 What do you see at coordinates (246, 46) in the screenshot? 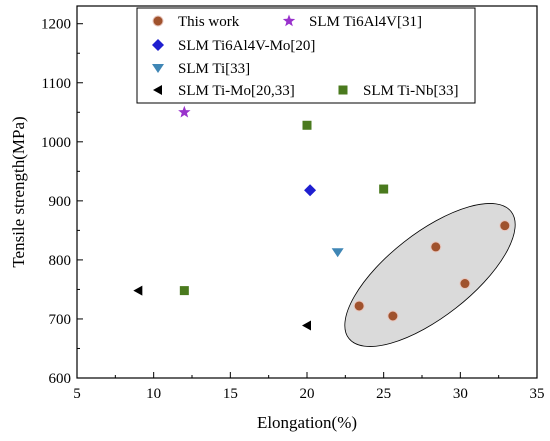
I see `legend-label: SLM Ti6Al4V-Mo[20]` at bounding box center [246, 46].